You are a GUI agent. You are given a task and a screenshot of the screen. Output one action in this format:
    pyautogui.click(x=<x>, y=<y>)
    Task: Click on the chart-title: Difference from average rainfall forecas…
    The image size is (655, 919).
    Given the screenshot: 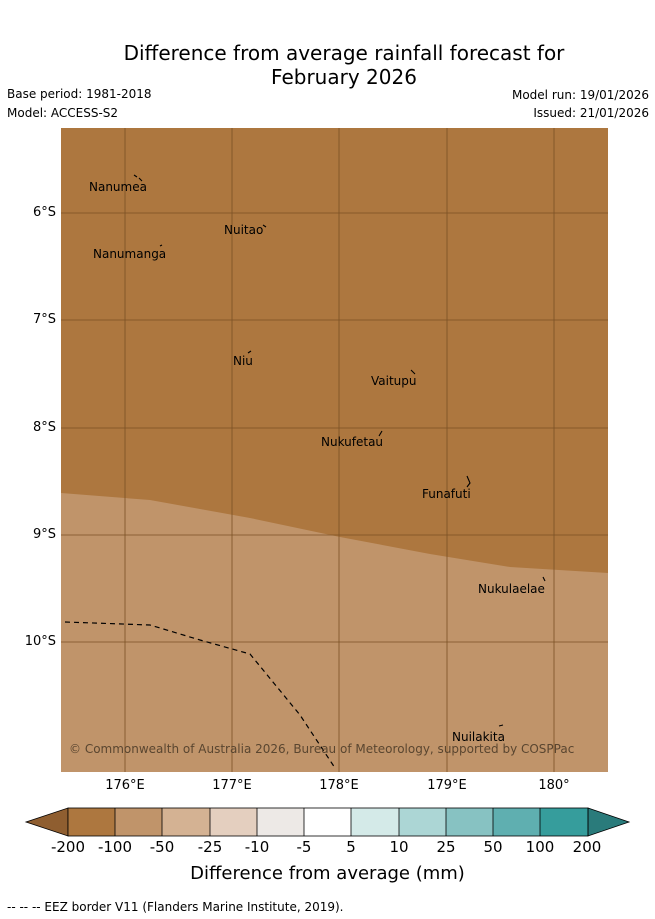 What is the action you would take?
    pyautogui.click(x=327, y=65)
    